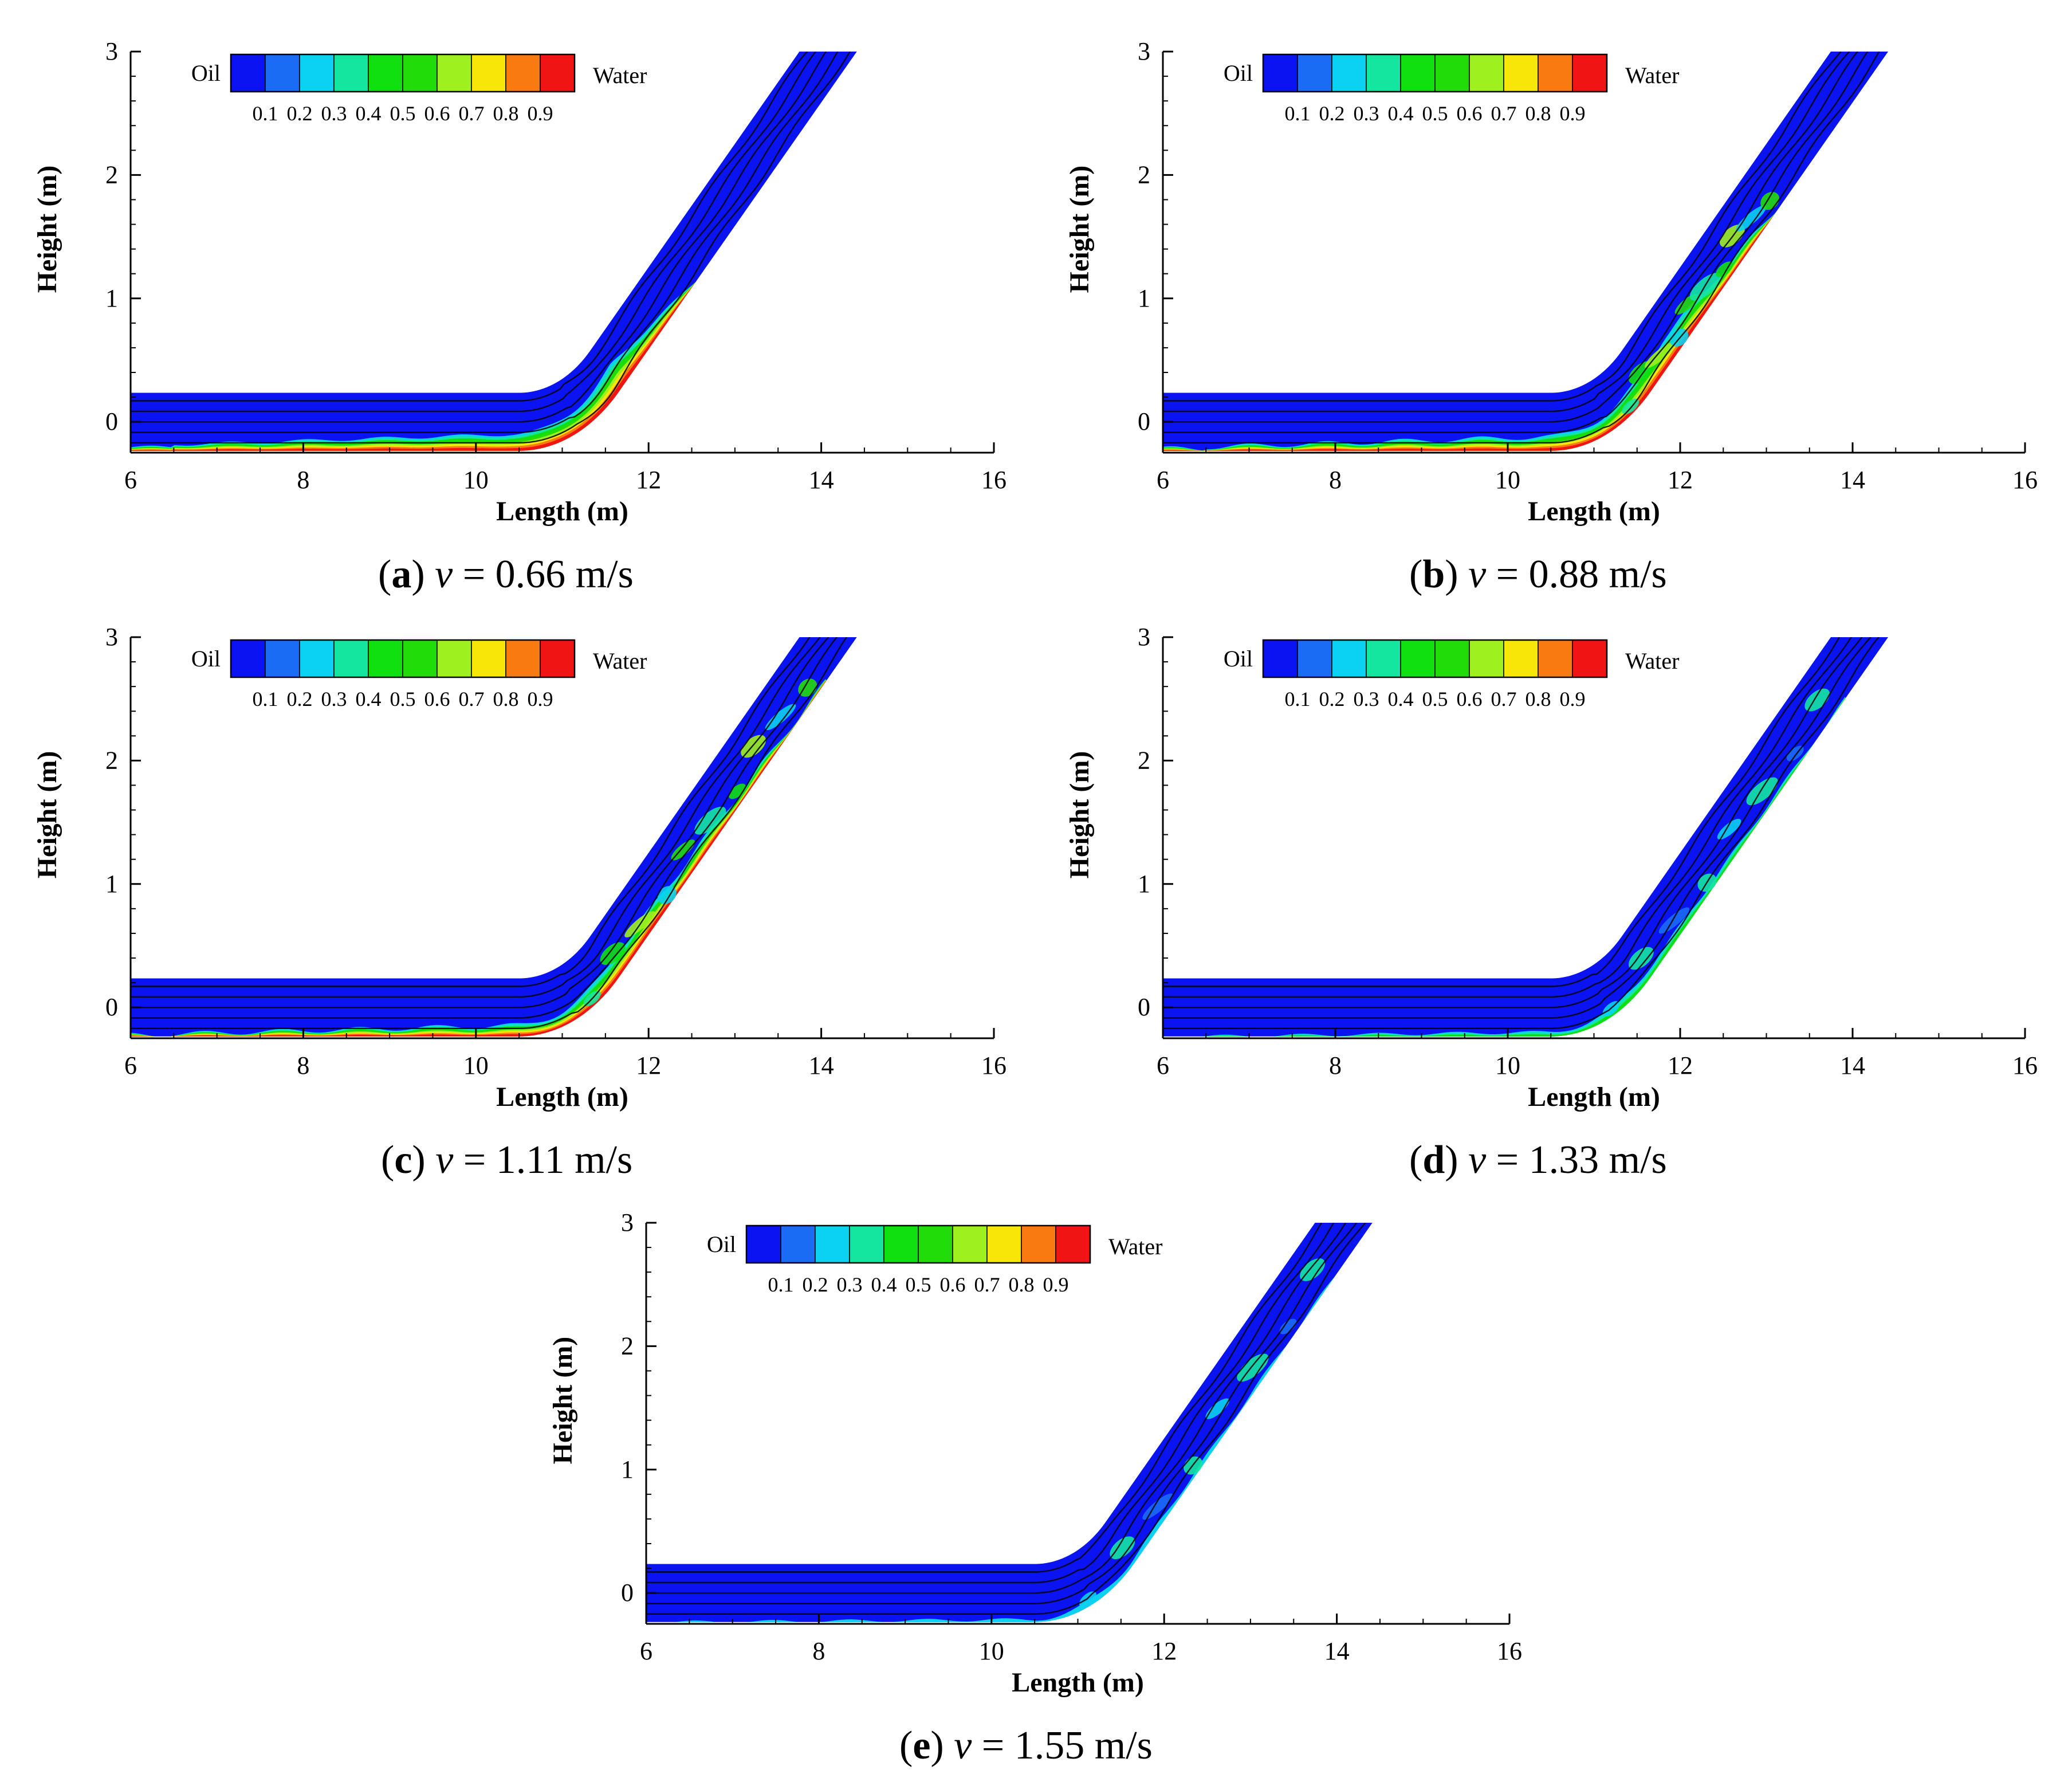  I want to click on legend-b: Oil Water 0.1 0.2 0.3 0.4 0.5 0.6 0.7 0.8 0.9, so click(1452, 89).